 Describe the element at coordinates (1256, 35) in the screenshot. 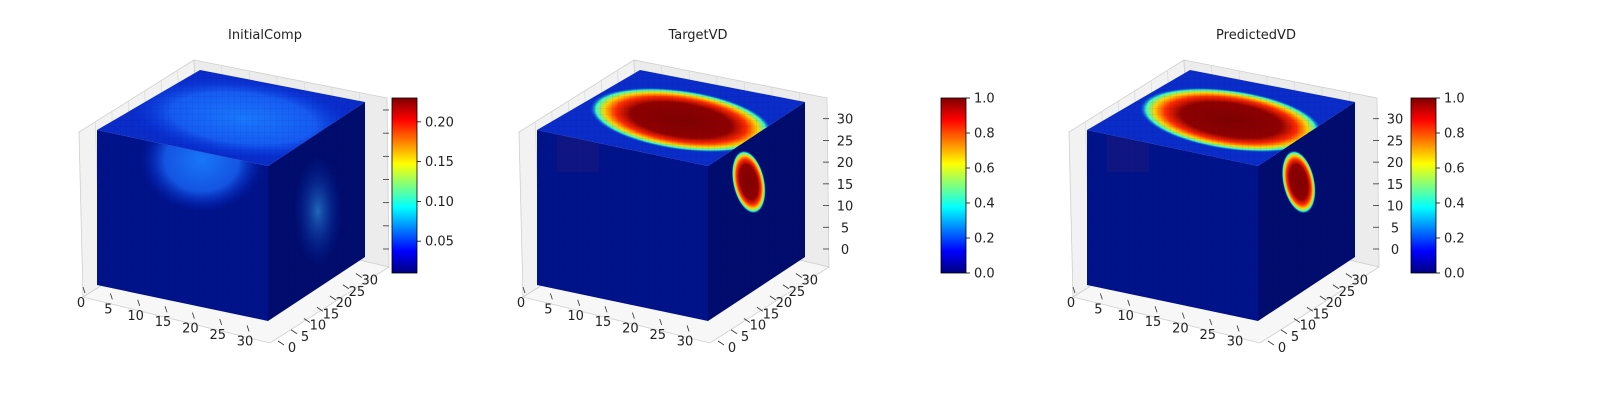

I see `panel-title: PredictedVD` at that location.